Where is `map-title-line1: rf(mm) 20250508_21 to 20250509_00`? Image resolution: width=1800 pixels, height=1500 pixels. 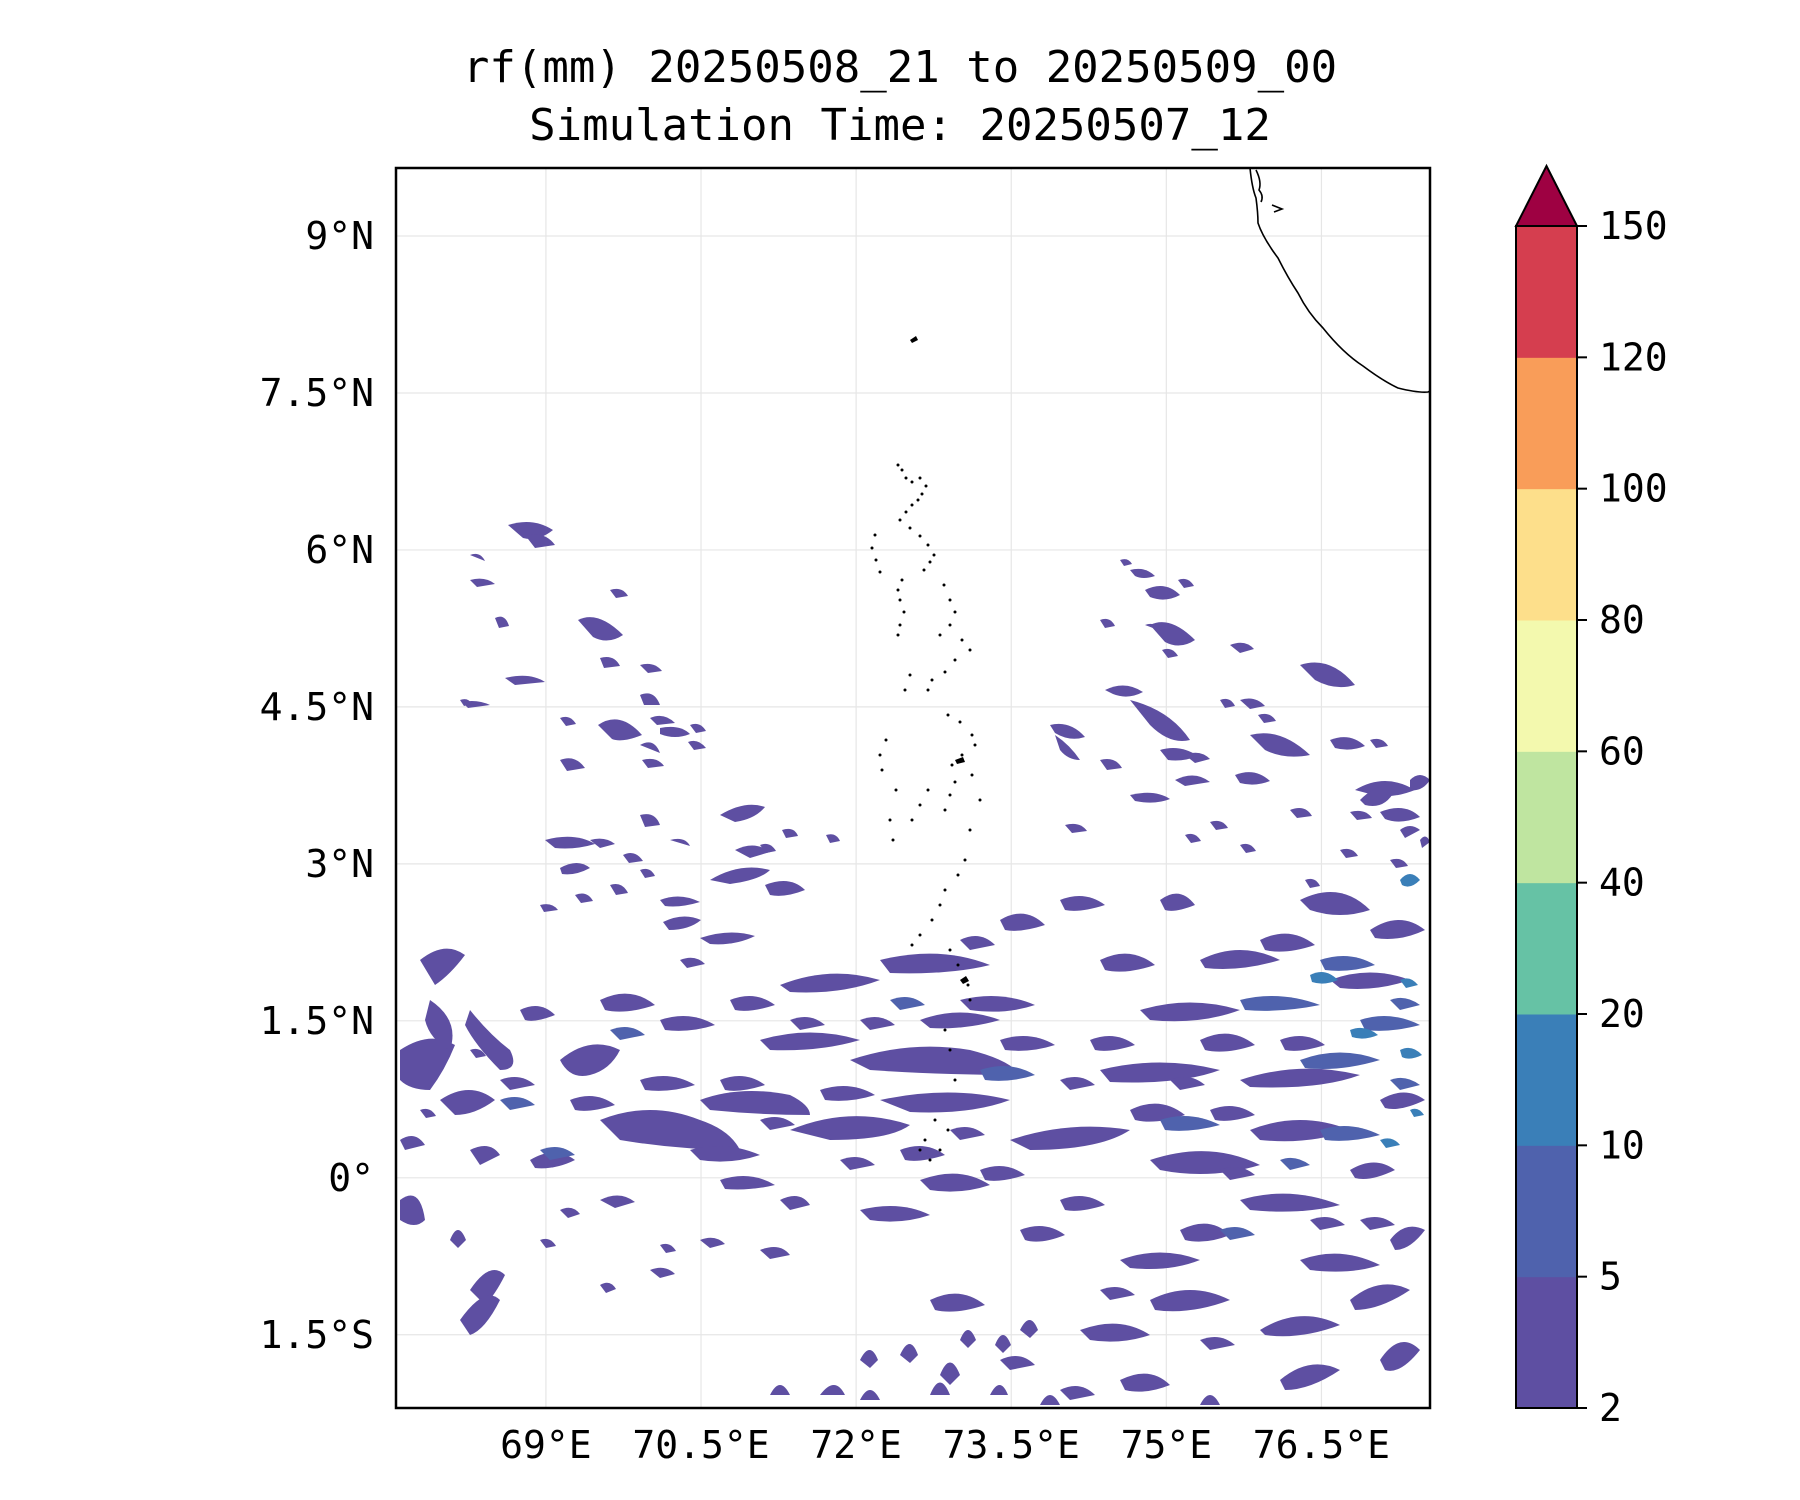 map-title-line1: rf(mm) 20250508_21 to 20250509_00 is located at coordinates (900, 67).